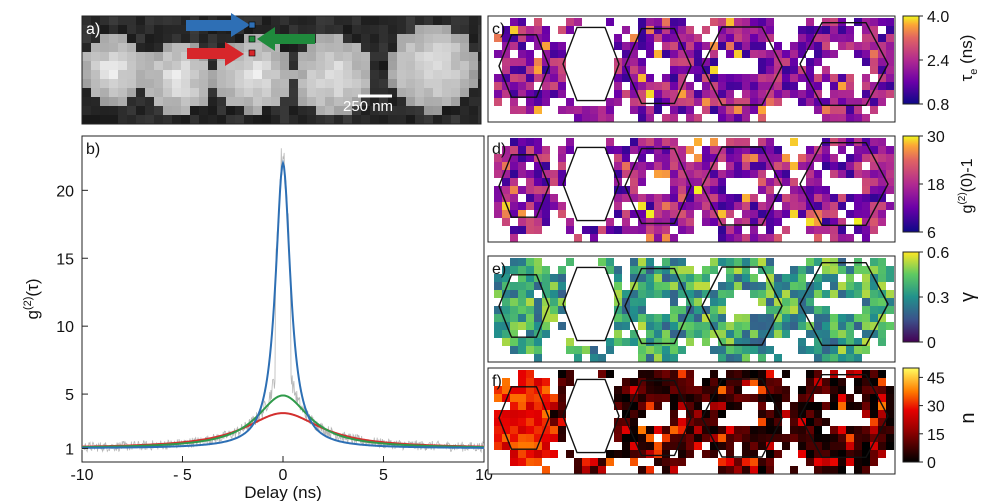 This screenshot has height=501, width=999. I want to click on colorbar-f: 45 30 15 0, so click(923, 419).